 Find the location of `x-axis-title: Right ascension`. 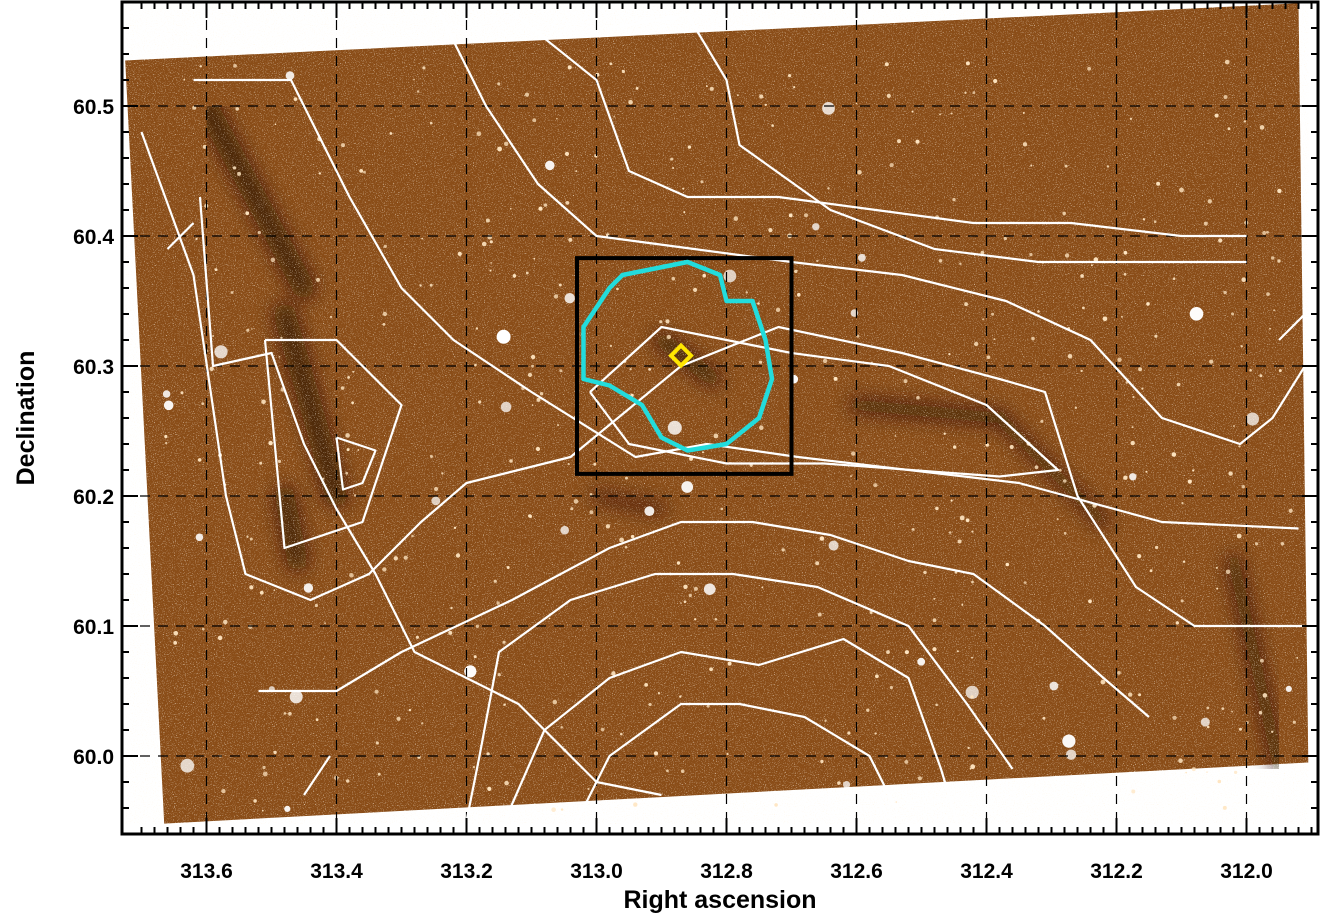

x-axis-title: Right ascension is located at coordinates (719, 900).